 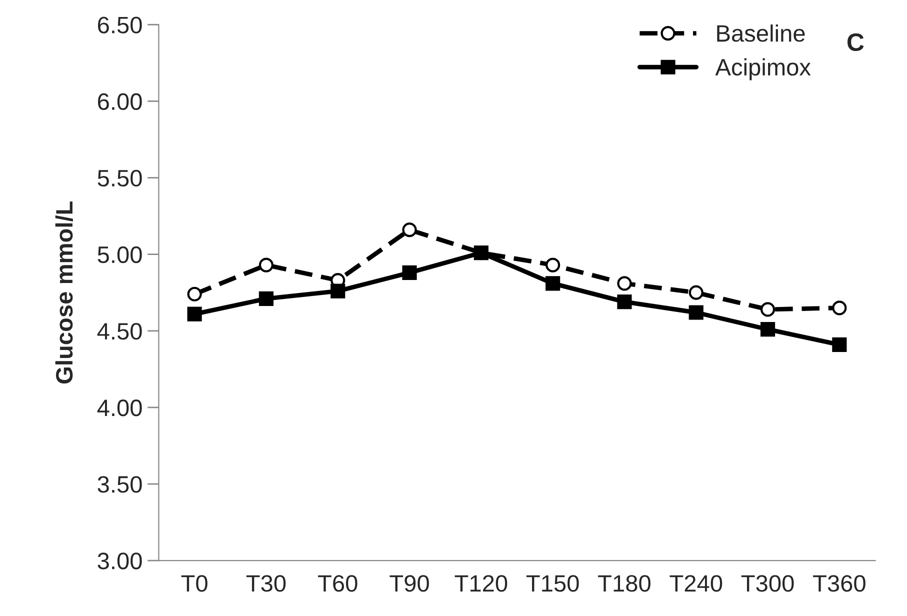 I want to click on x-tick-label: T150, so click(x=552, y=583).